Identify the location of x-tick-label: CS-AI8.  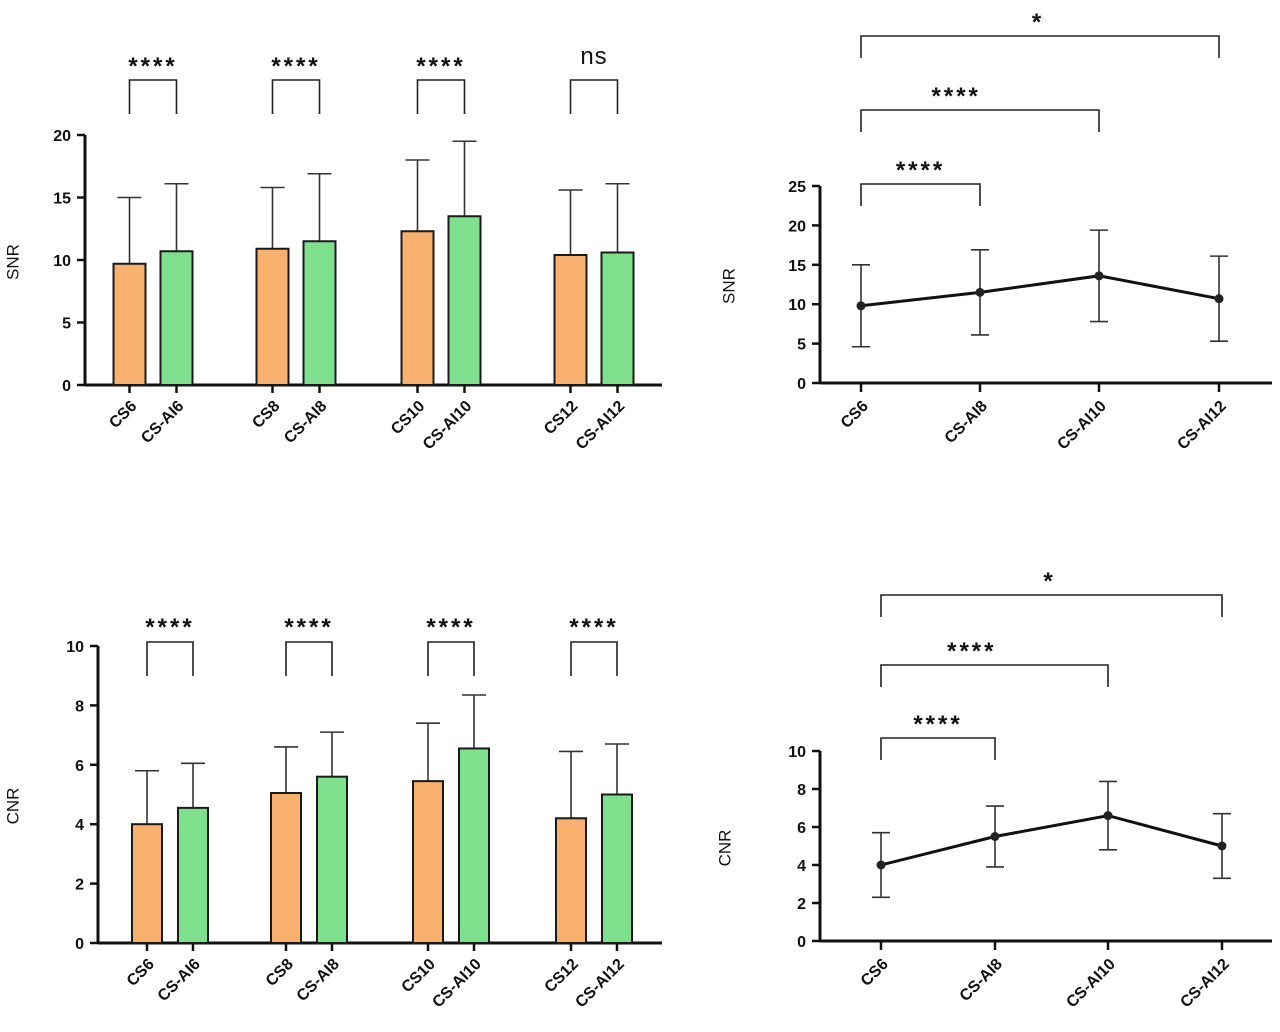
(981, 980).